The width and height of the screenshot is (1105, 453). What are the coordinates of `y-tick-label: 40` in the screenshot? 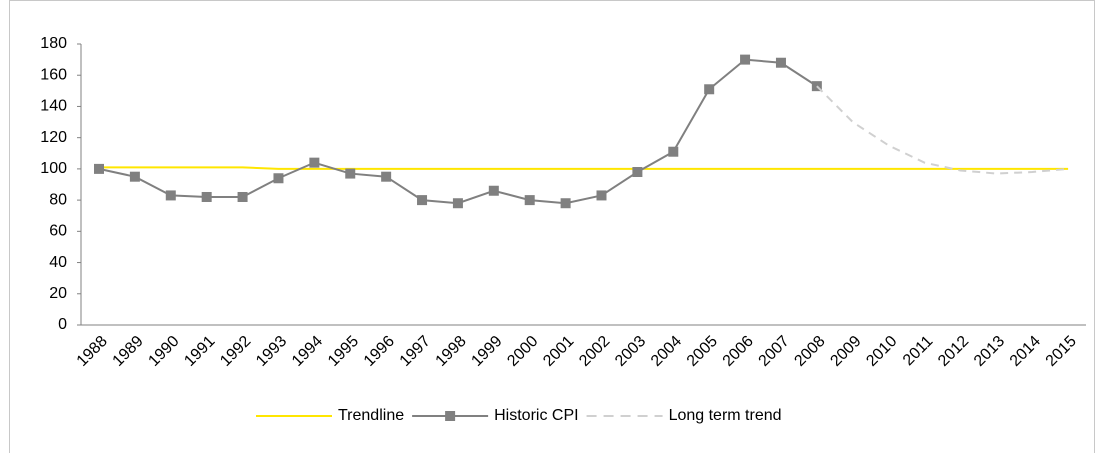 It's located at (58, 262).